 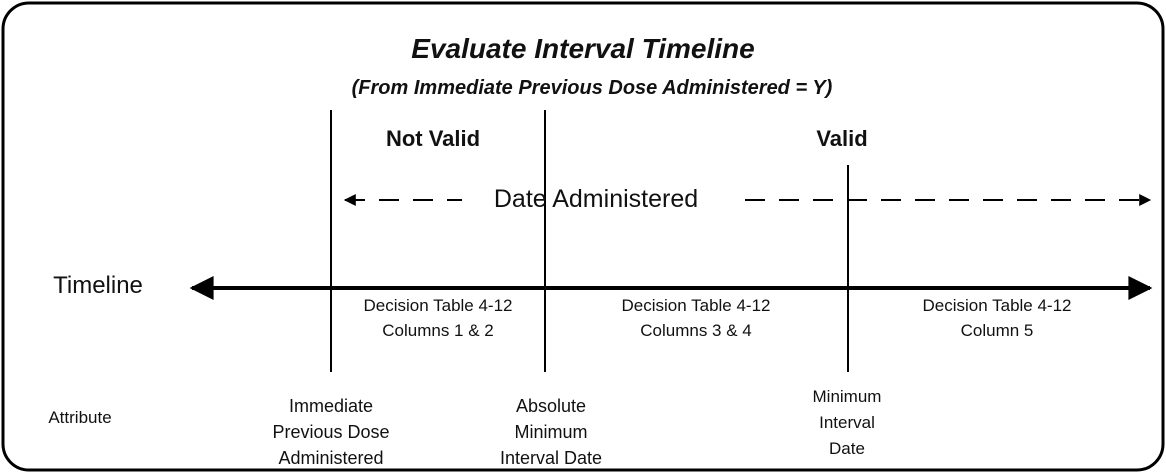 I want to click on title: Evaluate Interval Timeline, so click(x=582, y=48).